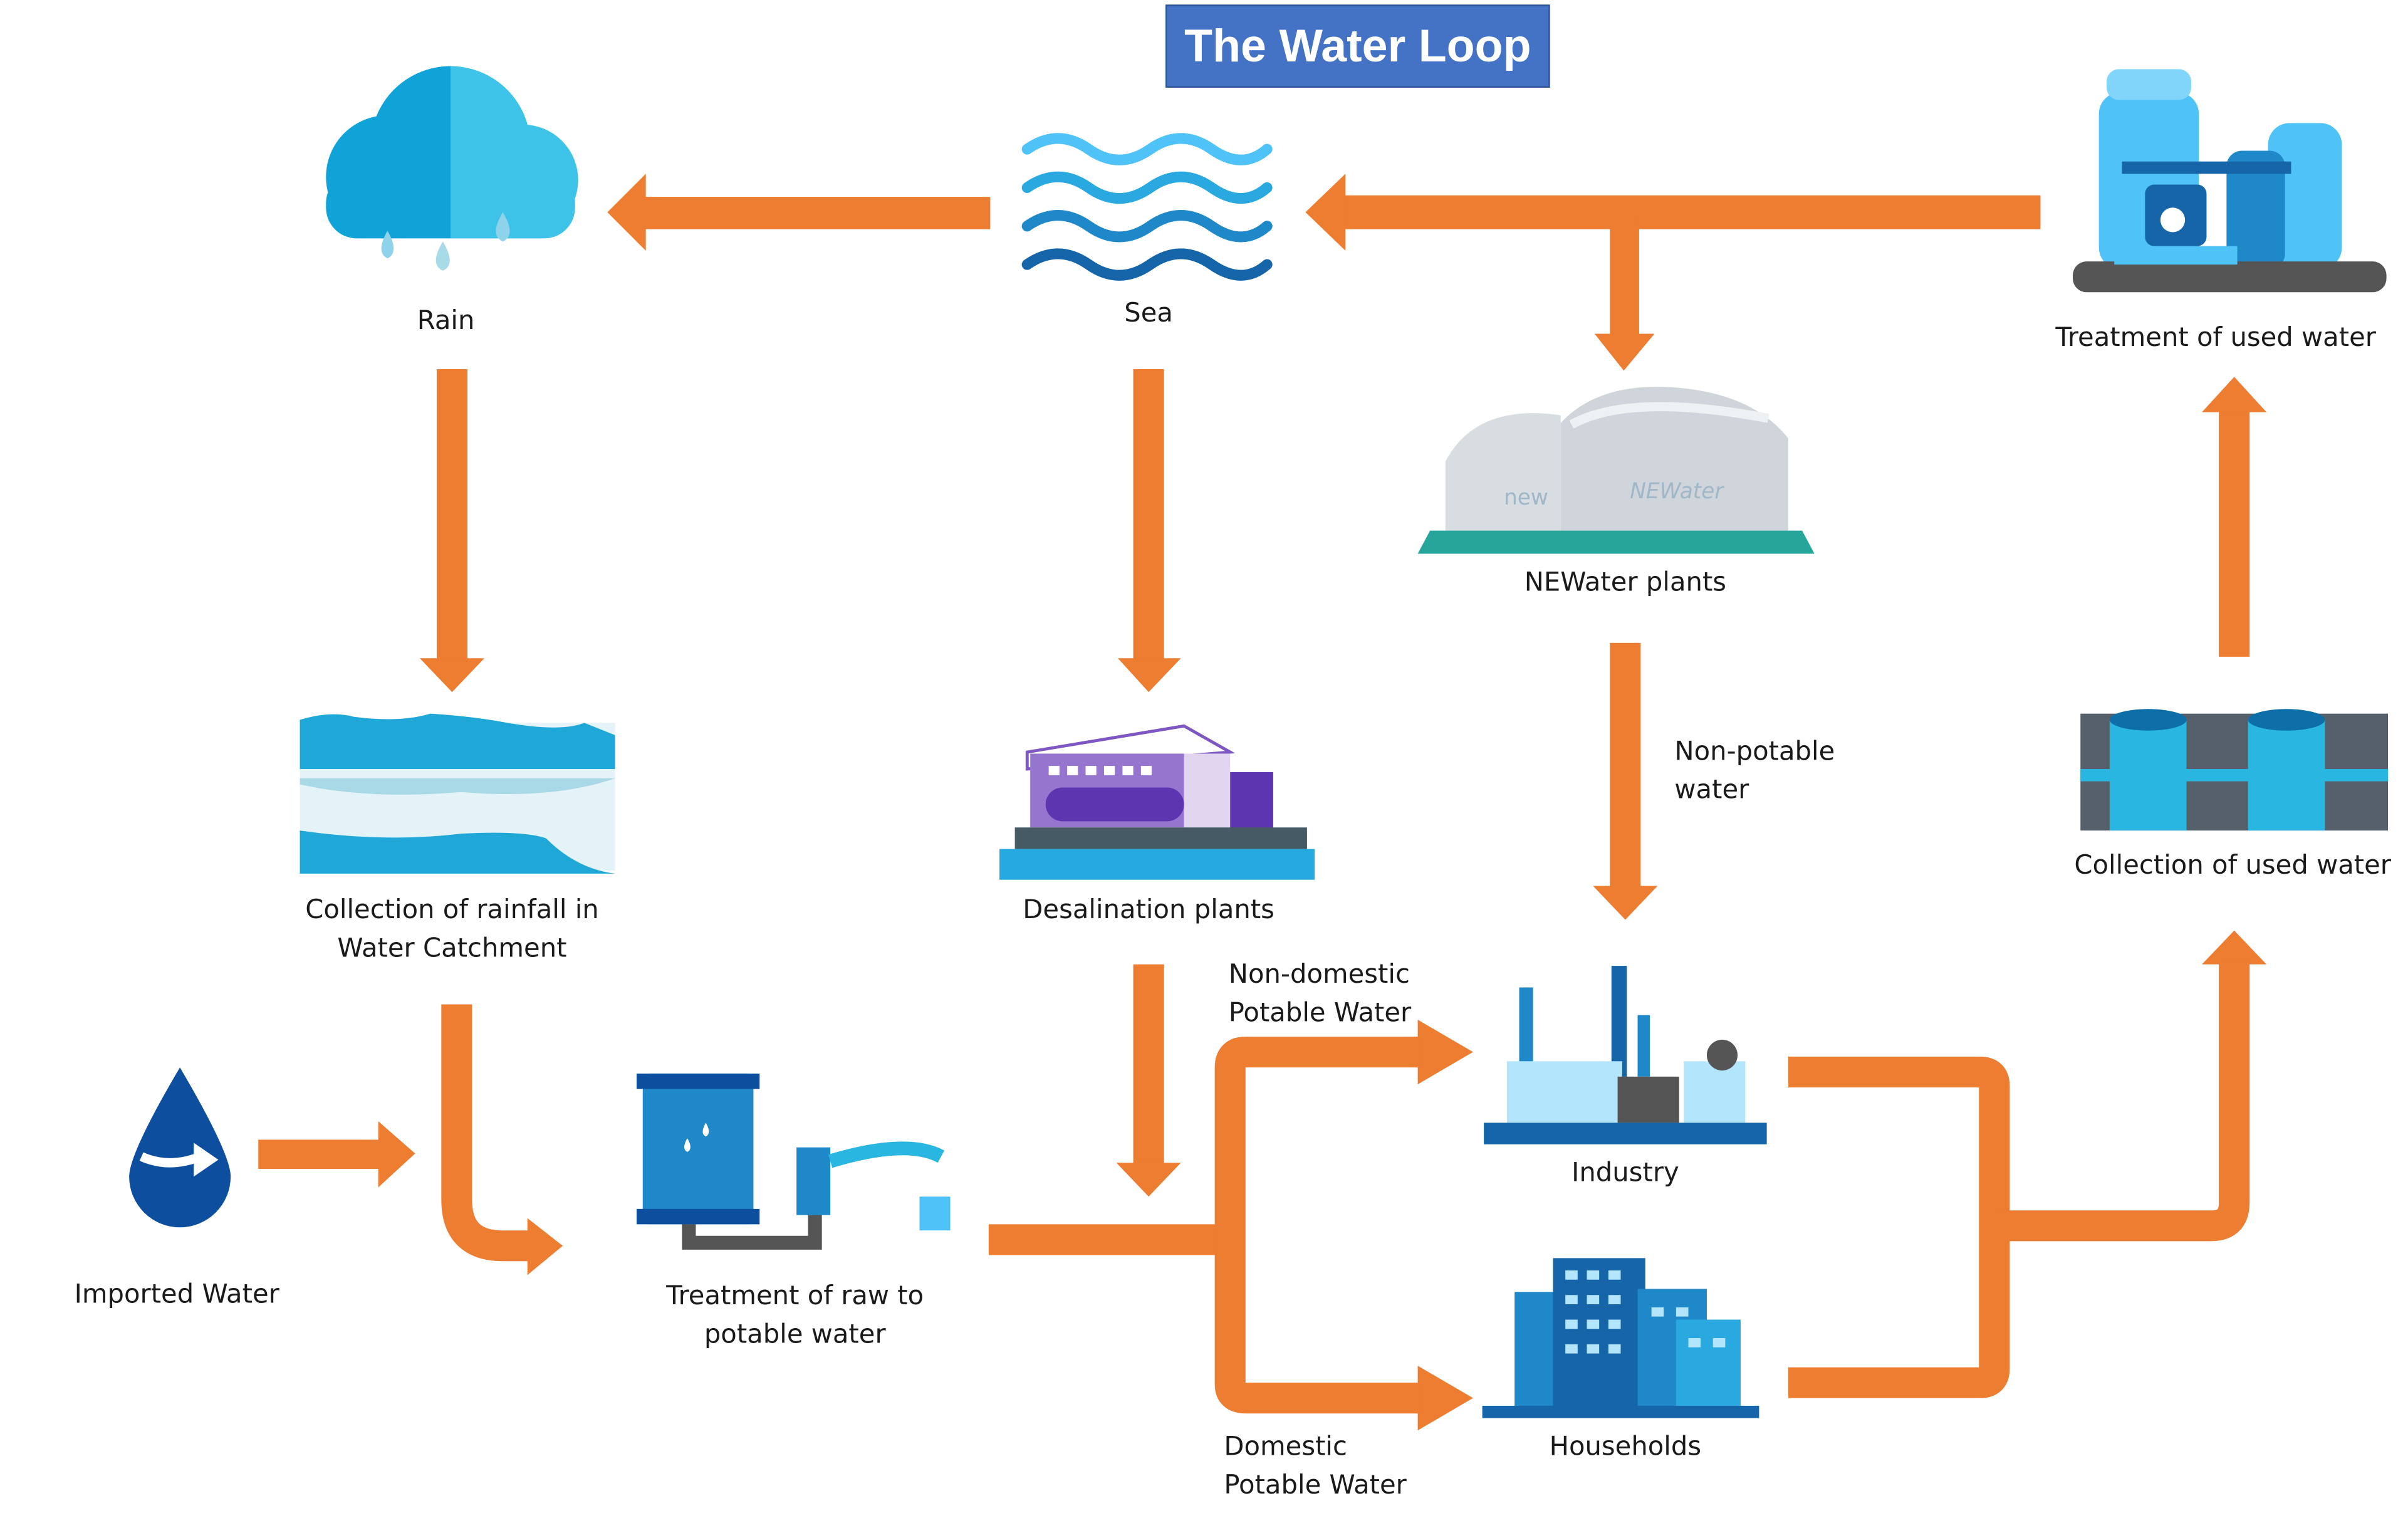 The height and width of the screenshot is (1523, 2408). I want to click on label-collection-used-water: Collection of used water, so click(2232, 866).